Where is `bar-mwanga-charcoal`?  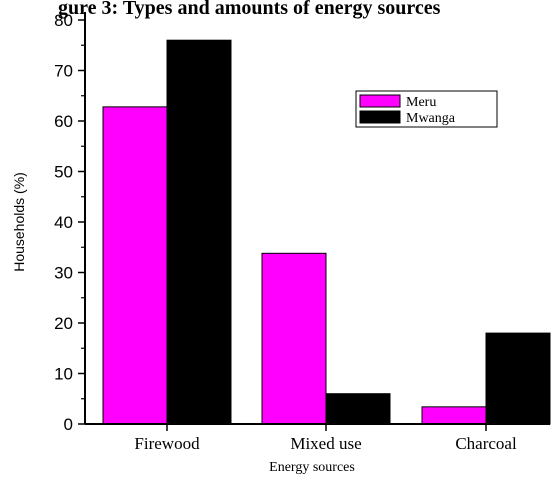
bar-mwanga-charcoal is located at coordinates (518, 378).